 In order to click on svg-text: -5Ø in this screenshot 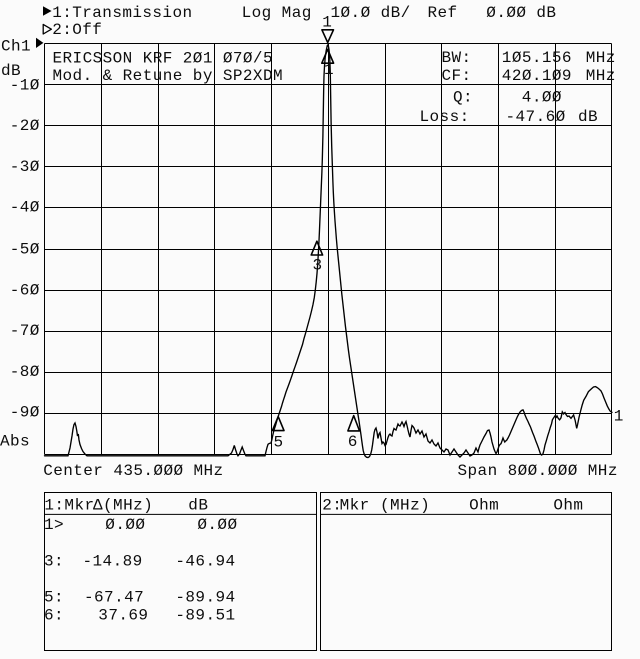, I will do `click(25, 250)`.